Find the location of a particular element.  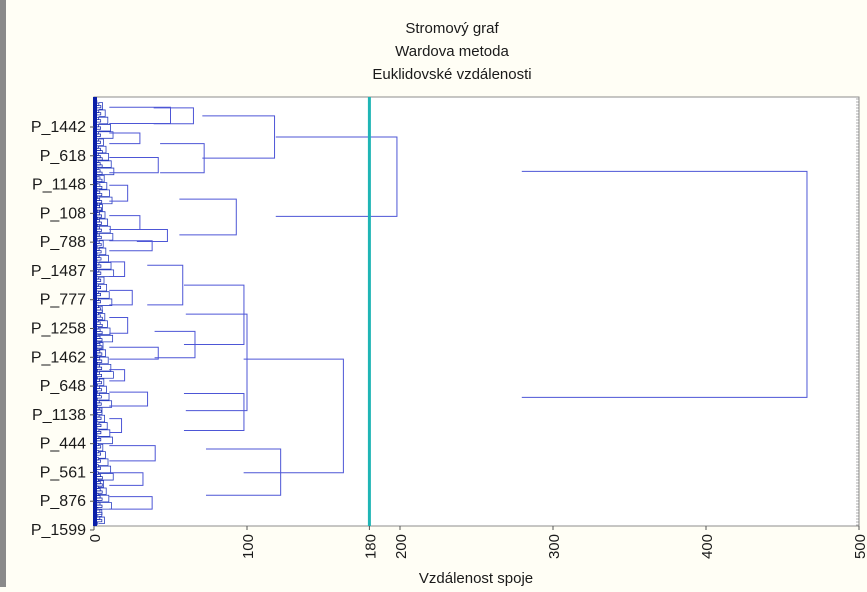

left-window-edge is located at coordinates (3, 293).